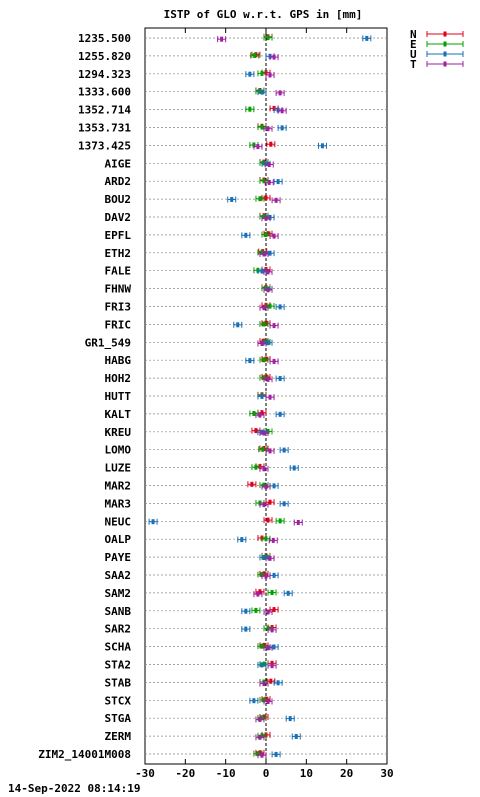  Describe the element at coordinates (118, 611) in the screenshot. I see `category-label: SANB` at that location.